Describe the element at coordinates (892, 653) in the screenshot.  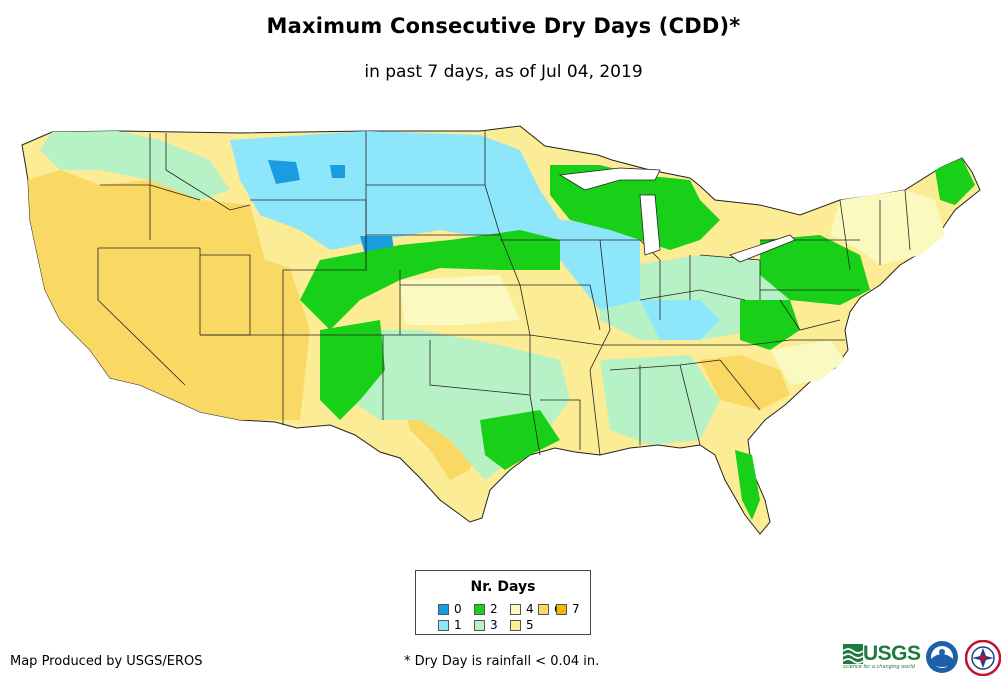
I see `usgs-wordmark: USGS` at that location.